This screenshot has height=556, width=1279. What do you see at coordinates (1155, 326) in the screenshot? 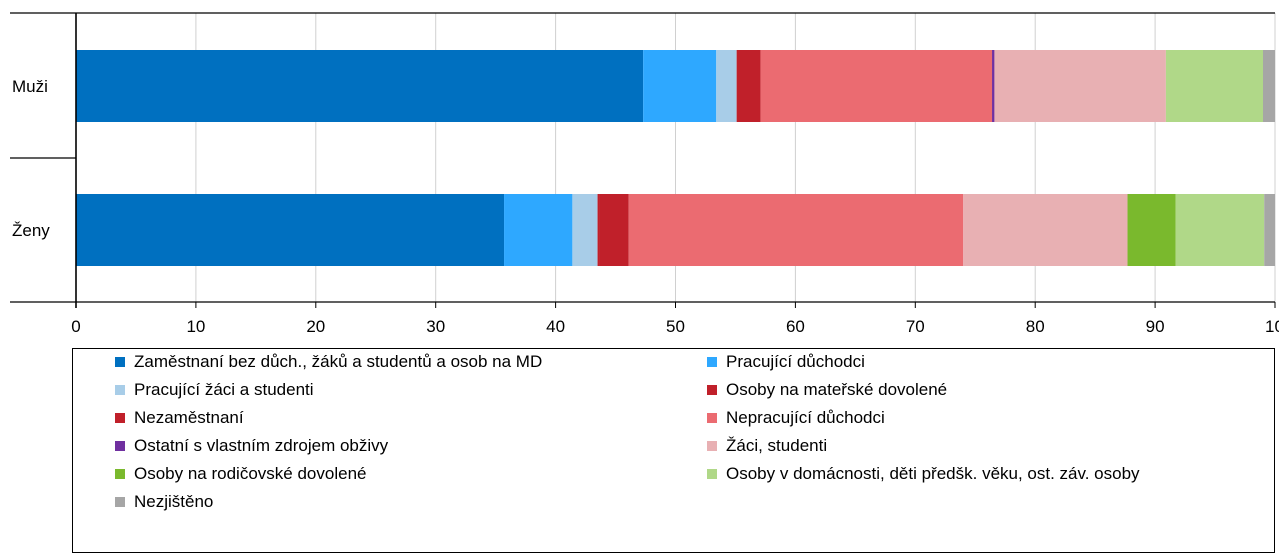
I see `x-tick-label: 90` at bounding box center [1155, 326].